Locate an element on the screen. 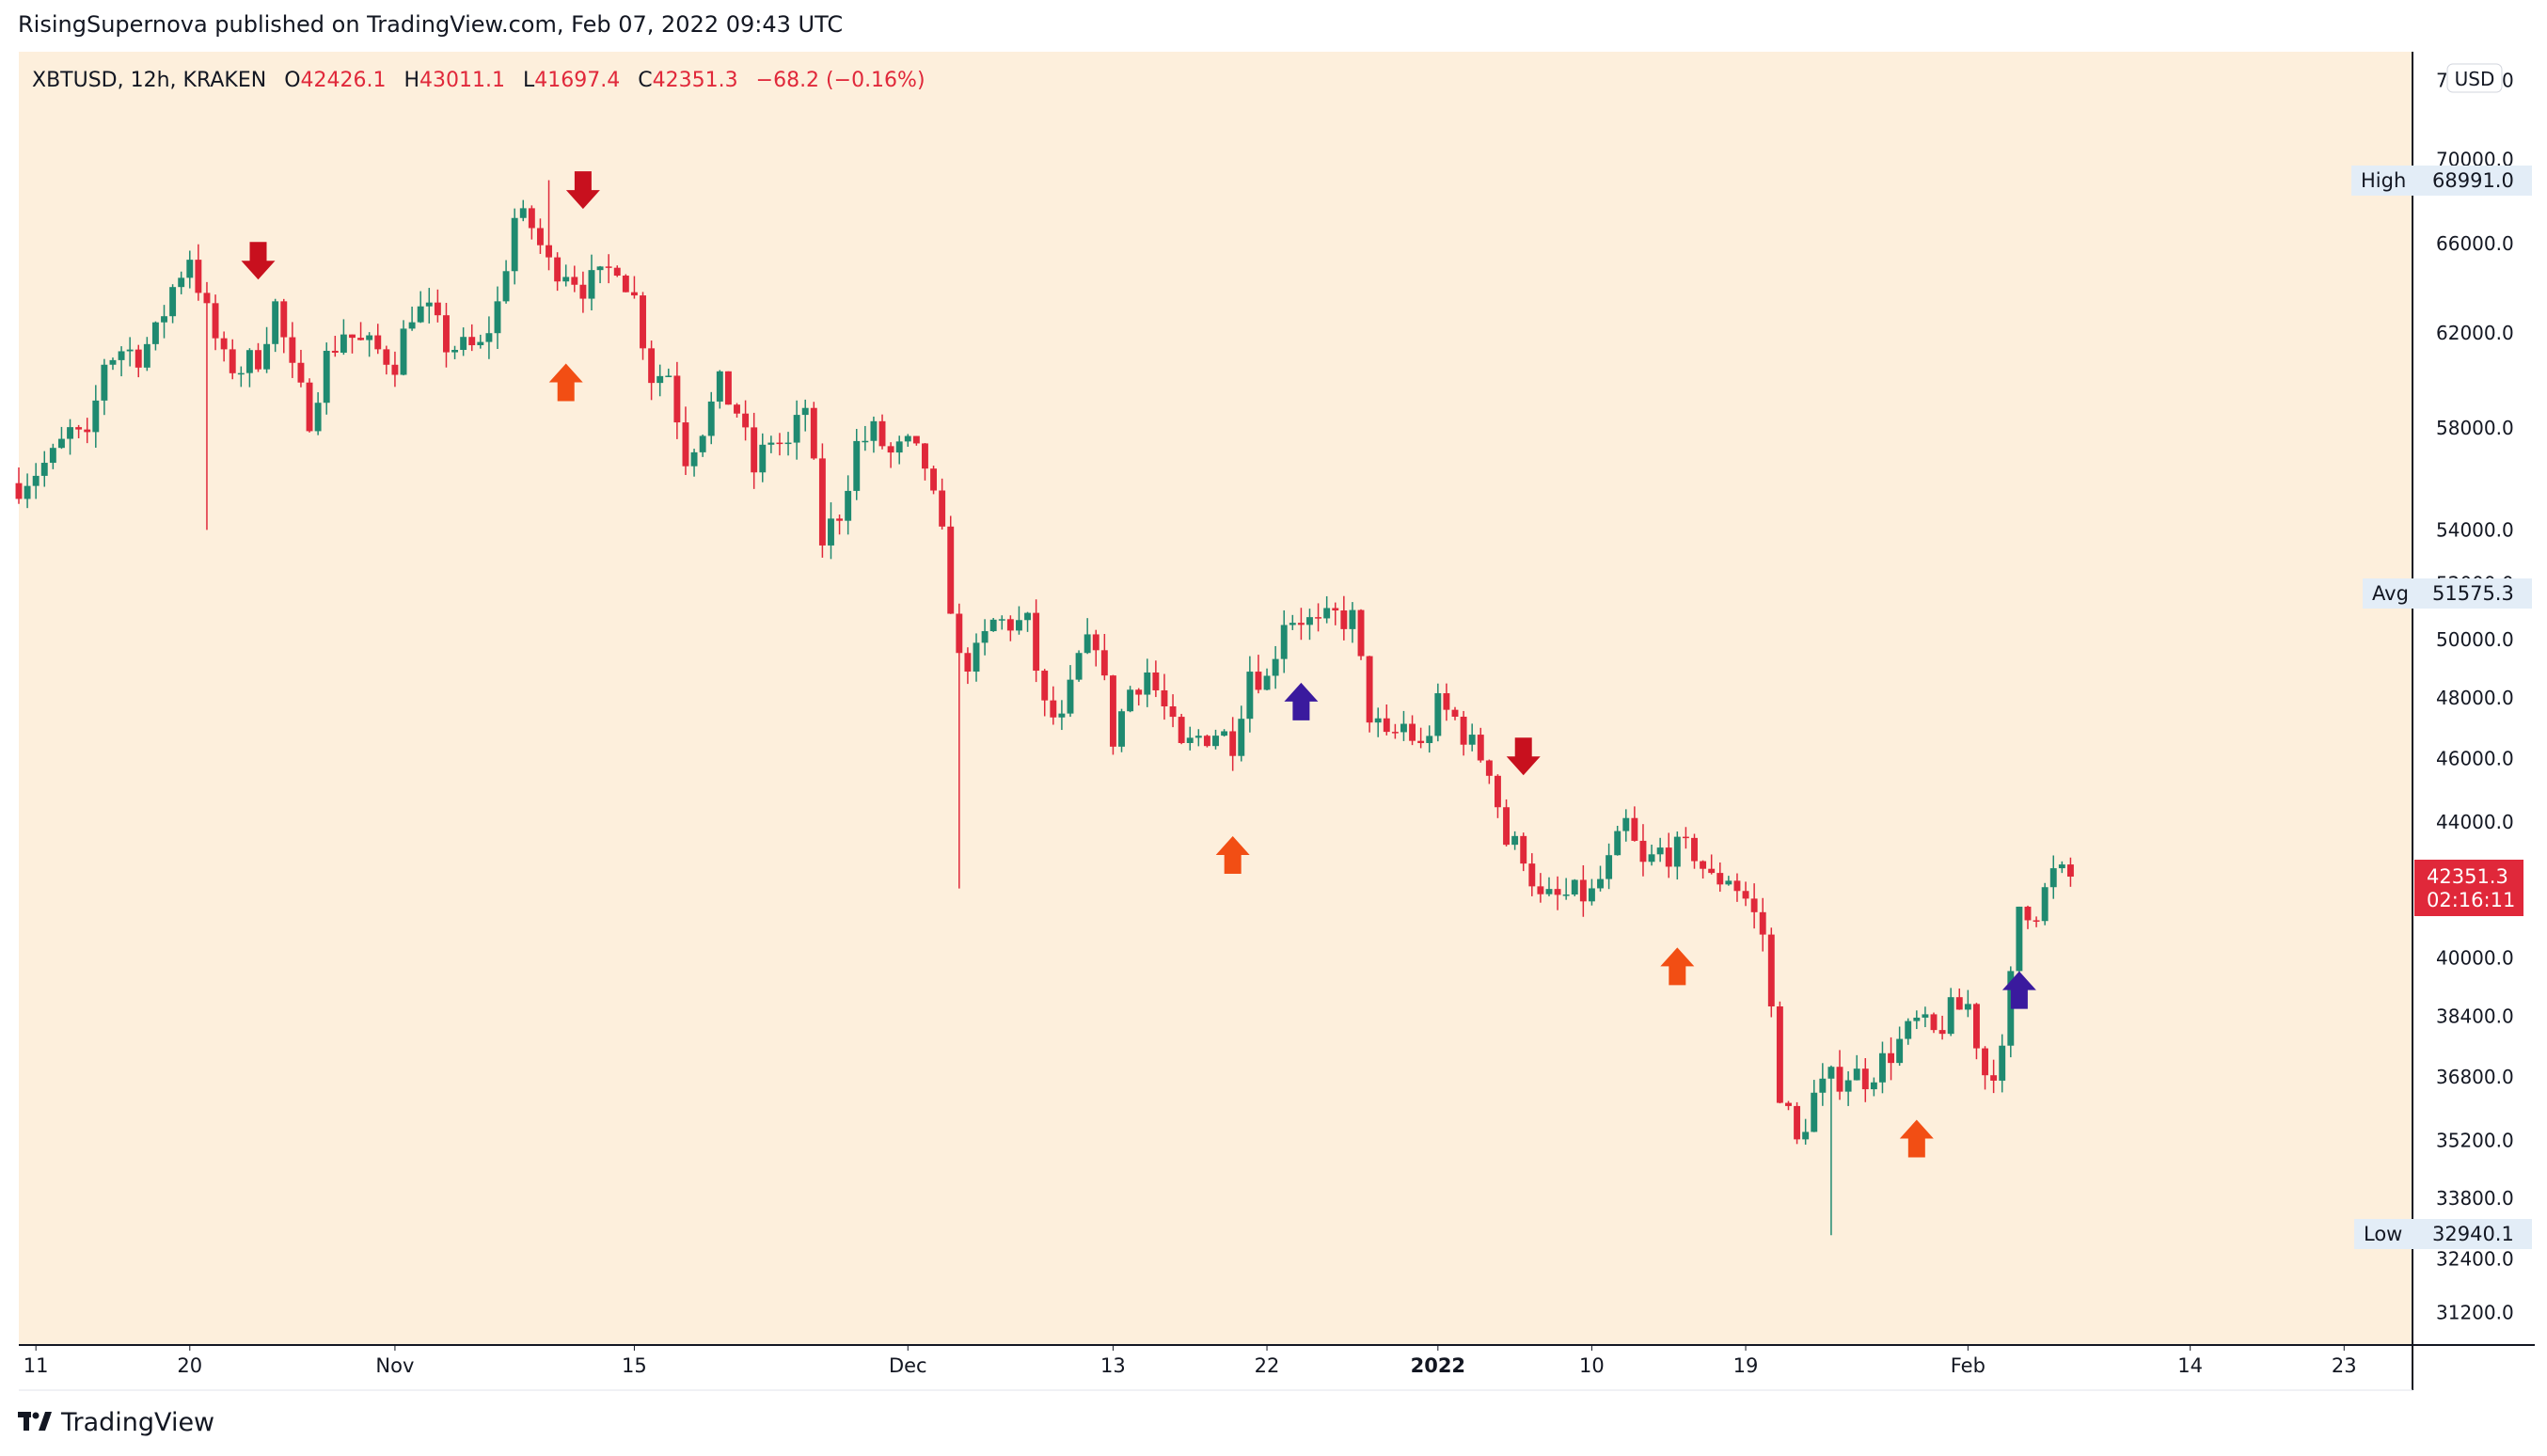 The height and width of the screenshot is (1456, 2547). last-price-badge: 42351.3 02:16:11 is located at coordinates (2469, 888).